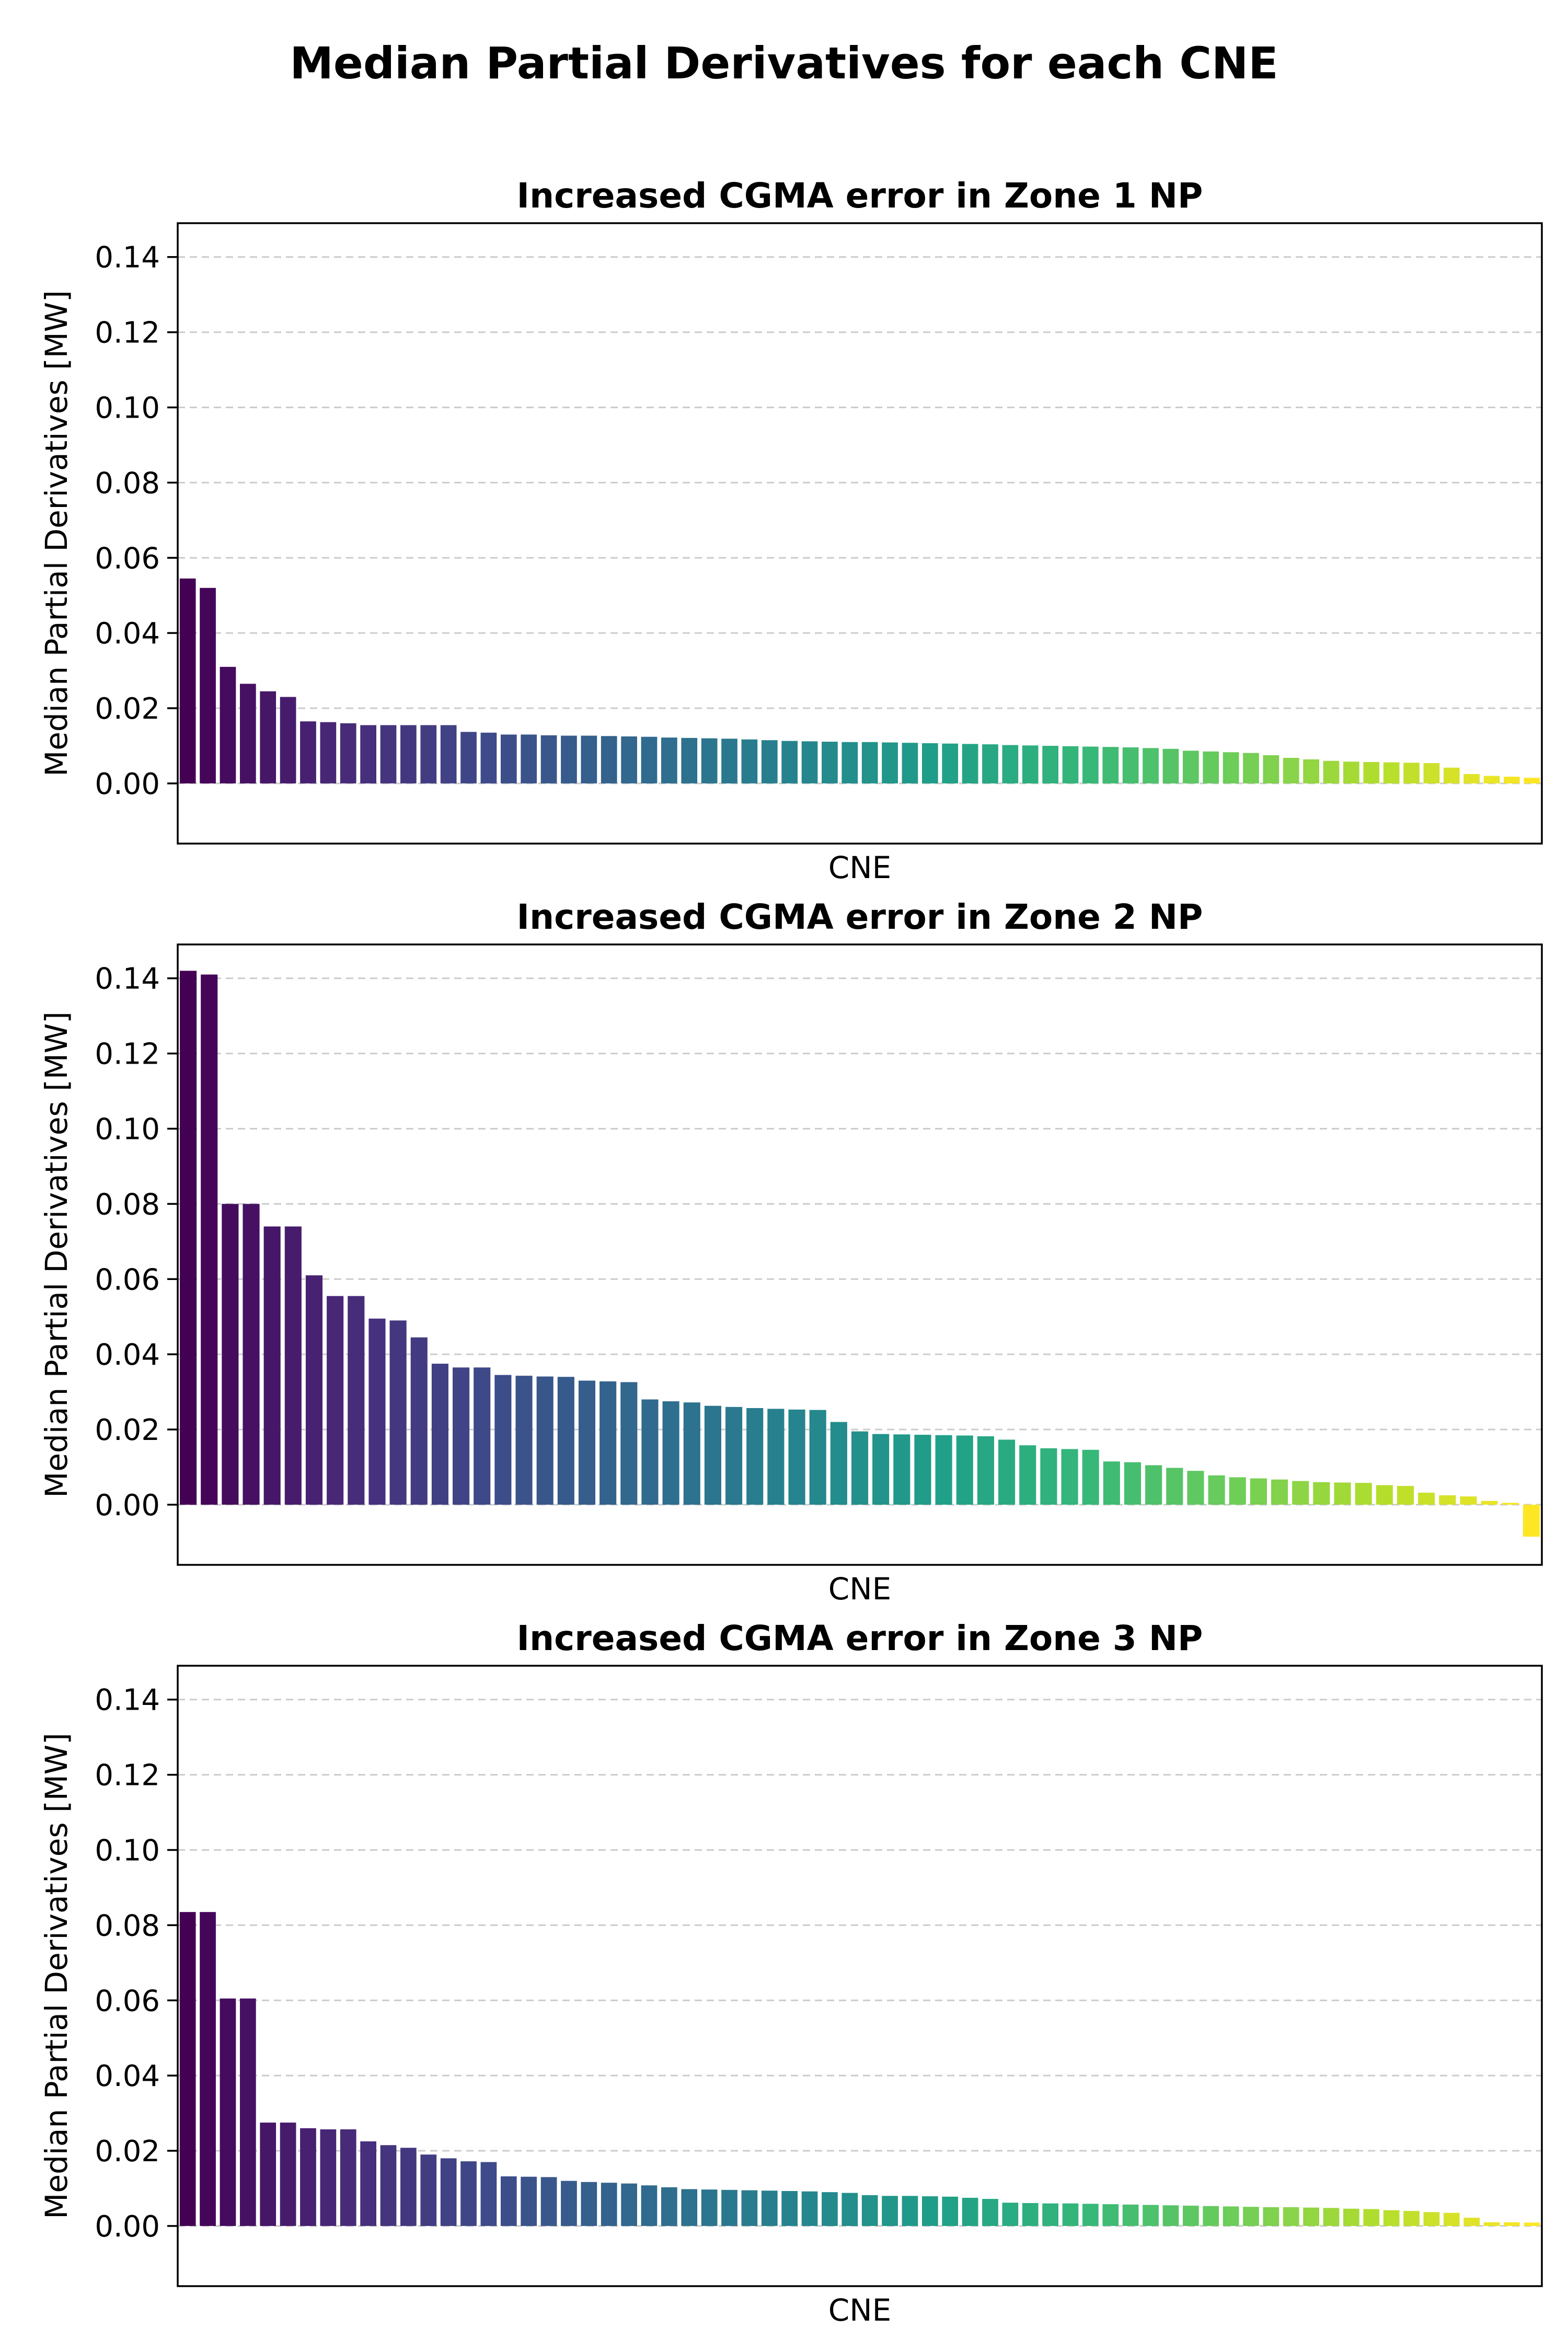 The width and height of the screenshot is (1568, 2352). What do you see at coordinates (127, 709) in the screenshot?
I see `y-tick-label: 0.02` at bounding box center [127, 709].